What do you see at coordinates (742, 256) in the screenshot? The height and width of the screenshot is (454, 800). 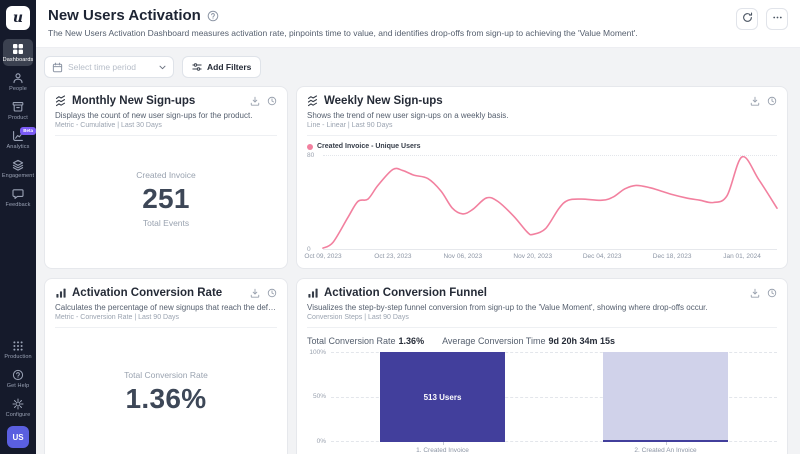 I see `x-tick-label: Jan 01, 2024` at bounding box center [742, 256].